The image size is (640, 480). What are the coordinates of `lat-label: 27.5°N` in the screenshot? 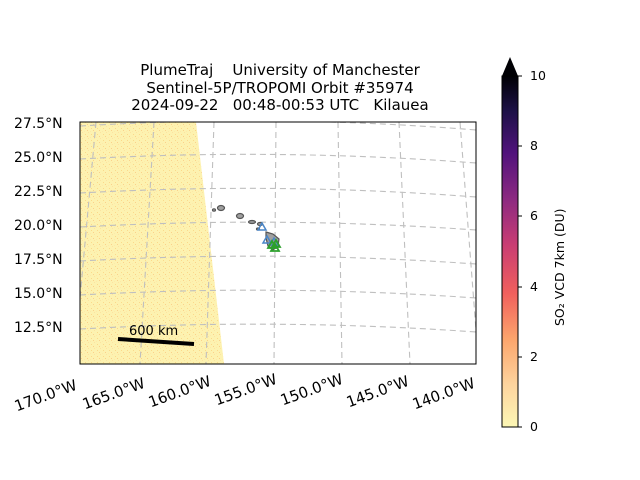 It's located at (38, 124).